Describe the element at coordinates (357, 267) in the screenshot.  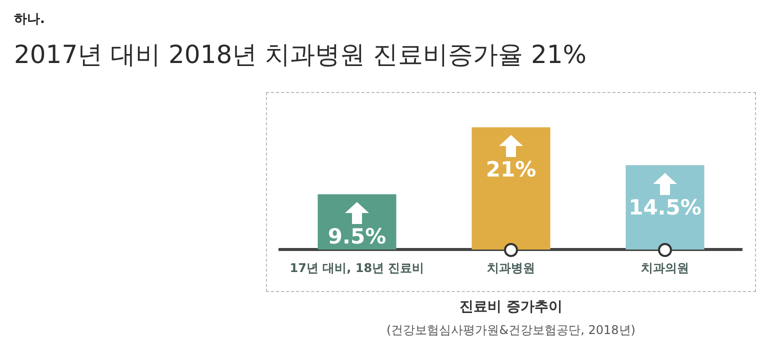
I see `x-tick-label: 17년 대비, 18년 진료비` at that location.